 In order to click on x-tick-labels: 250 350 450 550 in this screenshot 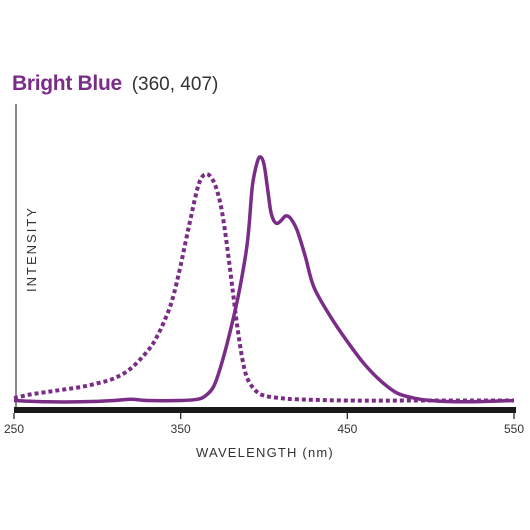, I will do `click(264, 429)`.